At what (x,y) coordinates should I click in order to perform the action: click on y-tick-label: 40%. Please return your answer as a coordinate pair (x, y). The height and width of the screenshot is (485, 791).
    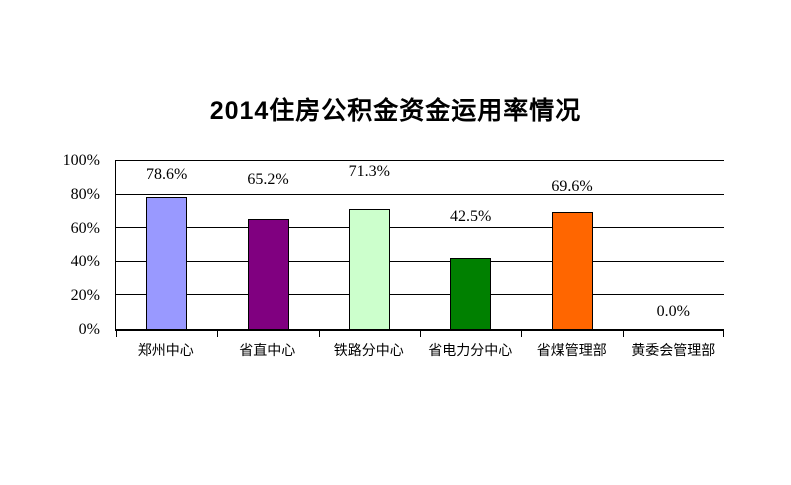
    Looking at the image, I should click on (85, 262).